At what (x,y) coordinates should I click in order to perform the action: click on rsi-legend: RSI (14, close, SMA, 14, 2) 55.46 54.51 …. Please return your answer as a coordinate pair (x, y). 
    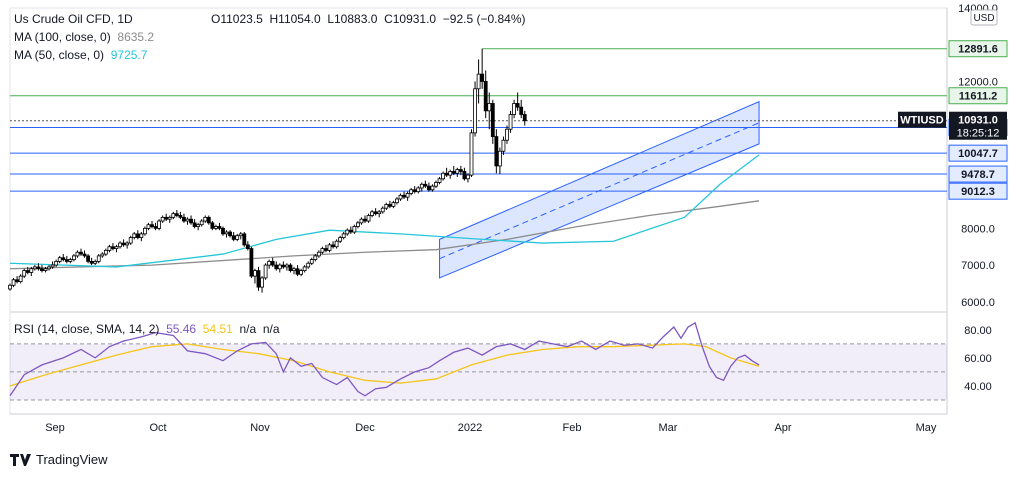
    Looking at the image, I should click on (147, 329).